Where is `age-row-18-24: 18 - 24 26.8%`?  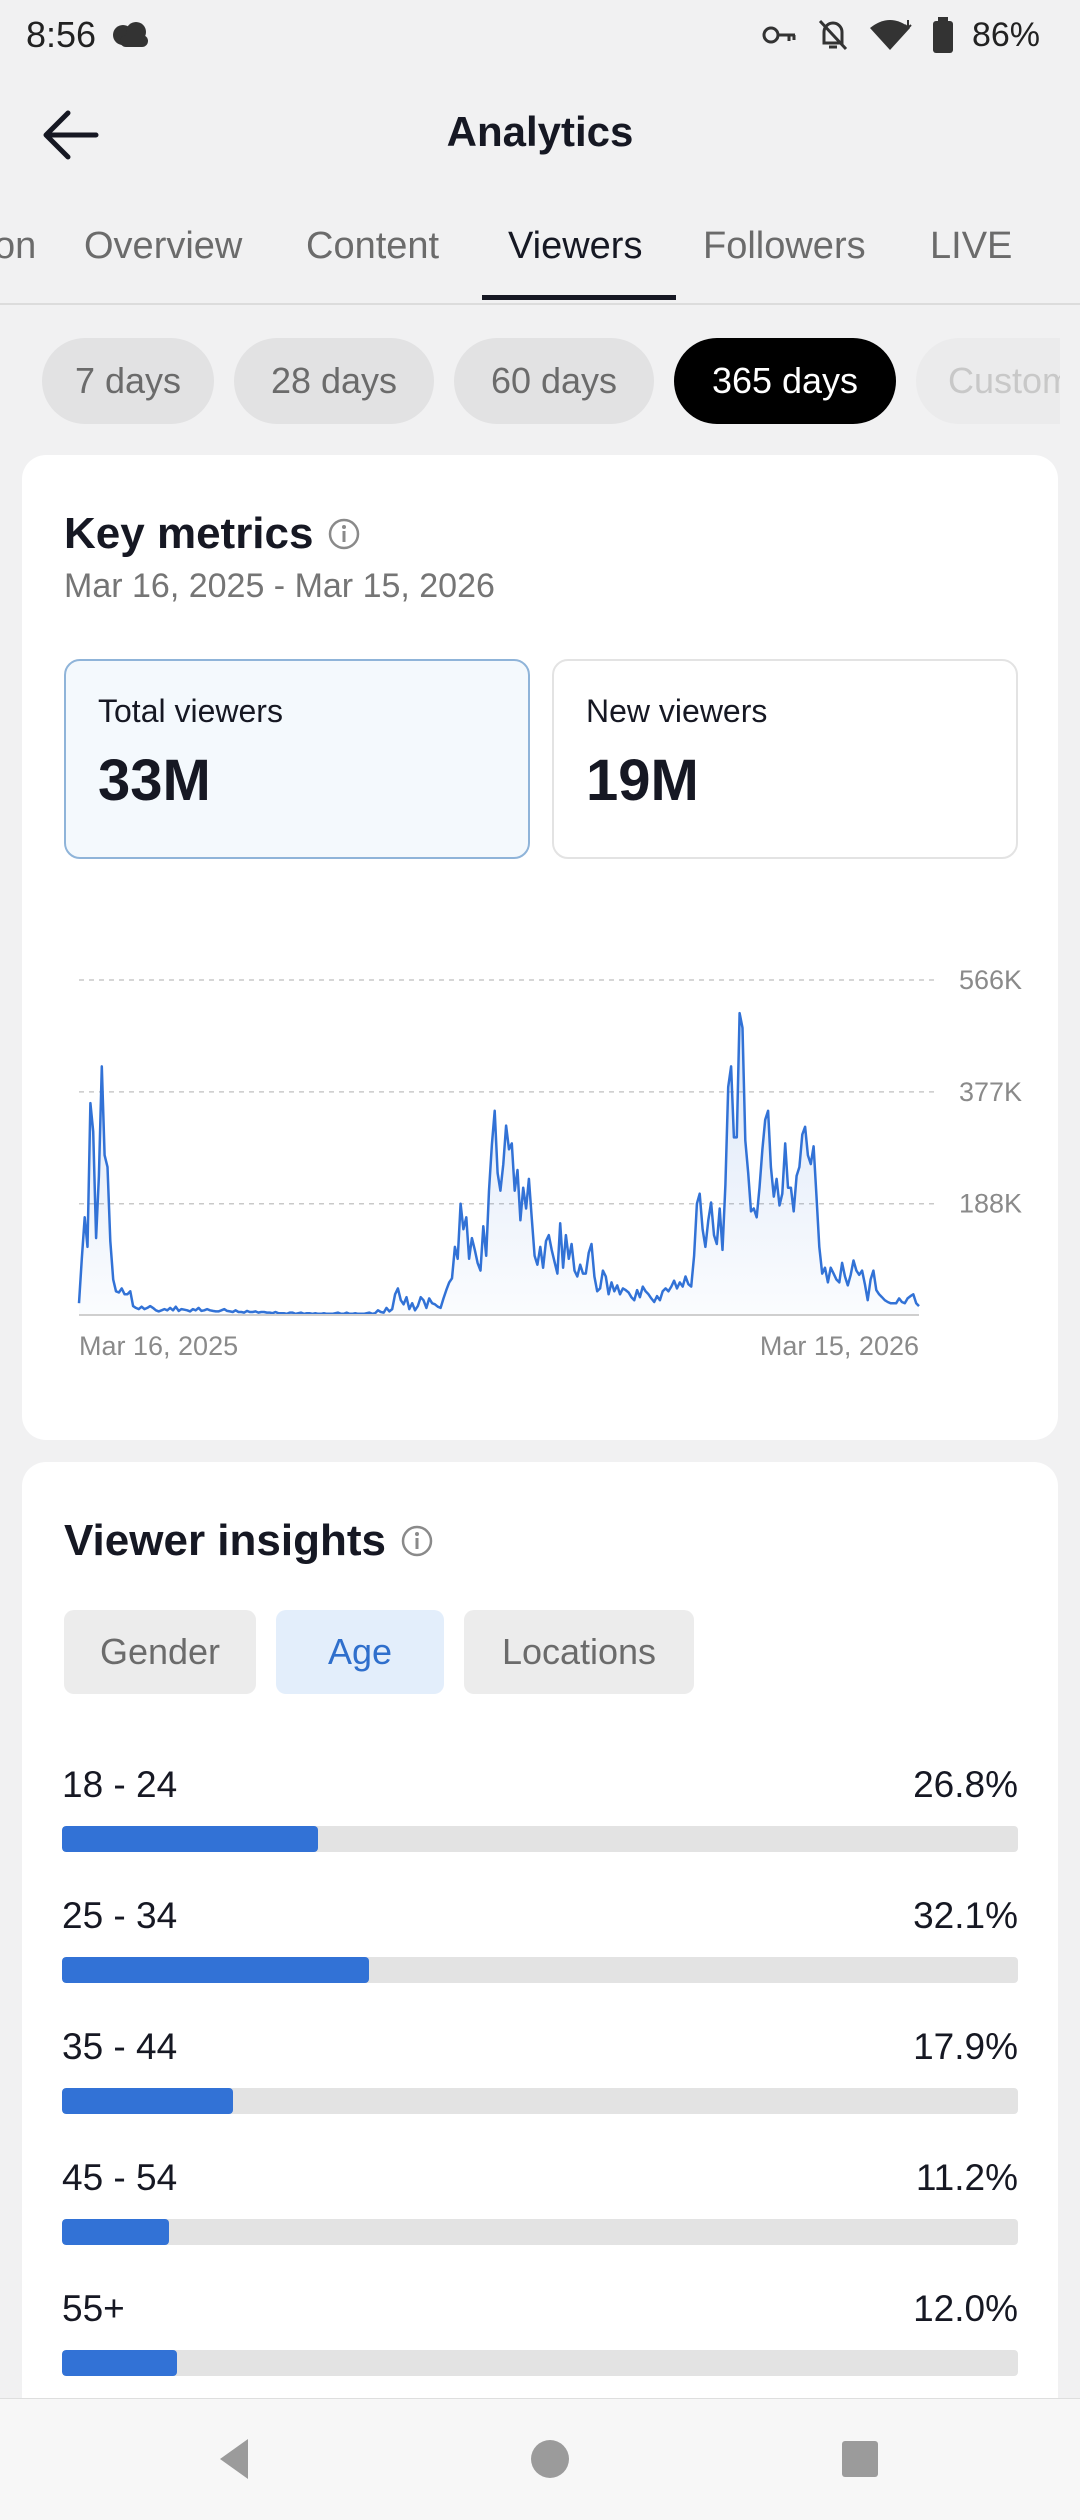 age-row-18-24: 18 - 24 26.8% is located at coordinates (540, 1824).